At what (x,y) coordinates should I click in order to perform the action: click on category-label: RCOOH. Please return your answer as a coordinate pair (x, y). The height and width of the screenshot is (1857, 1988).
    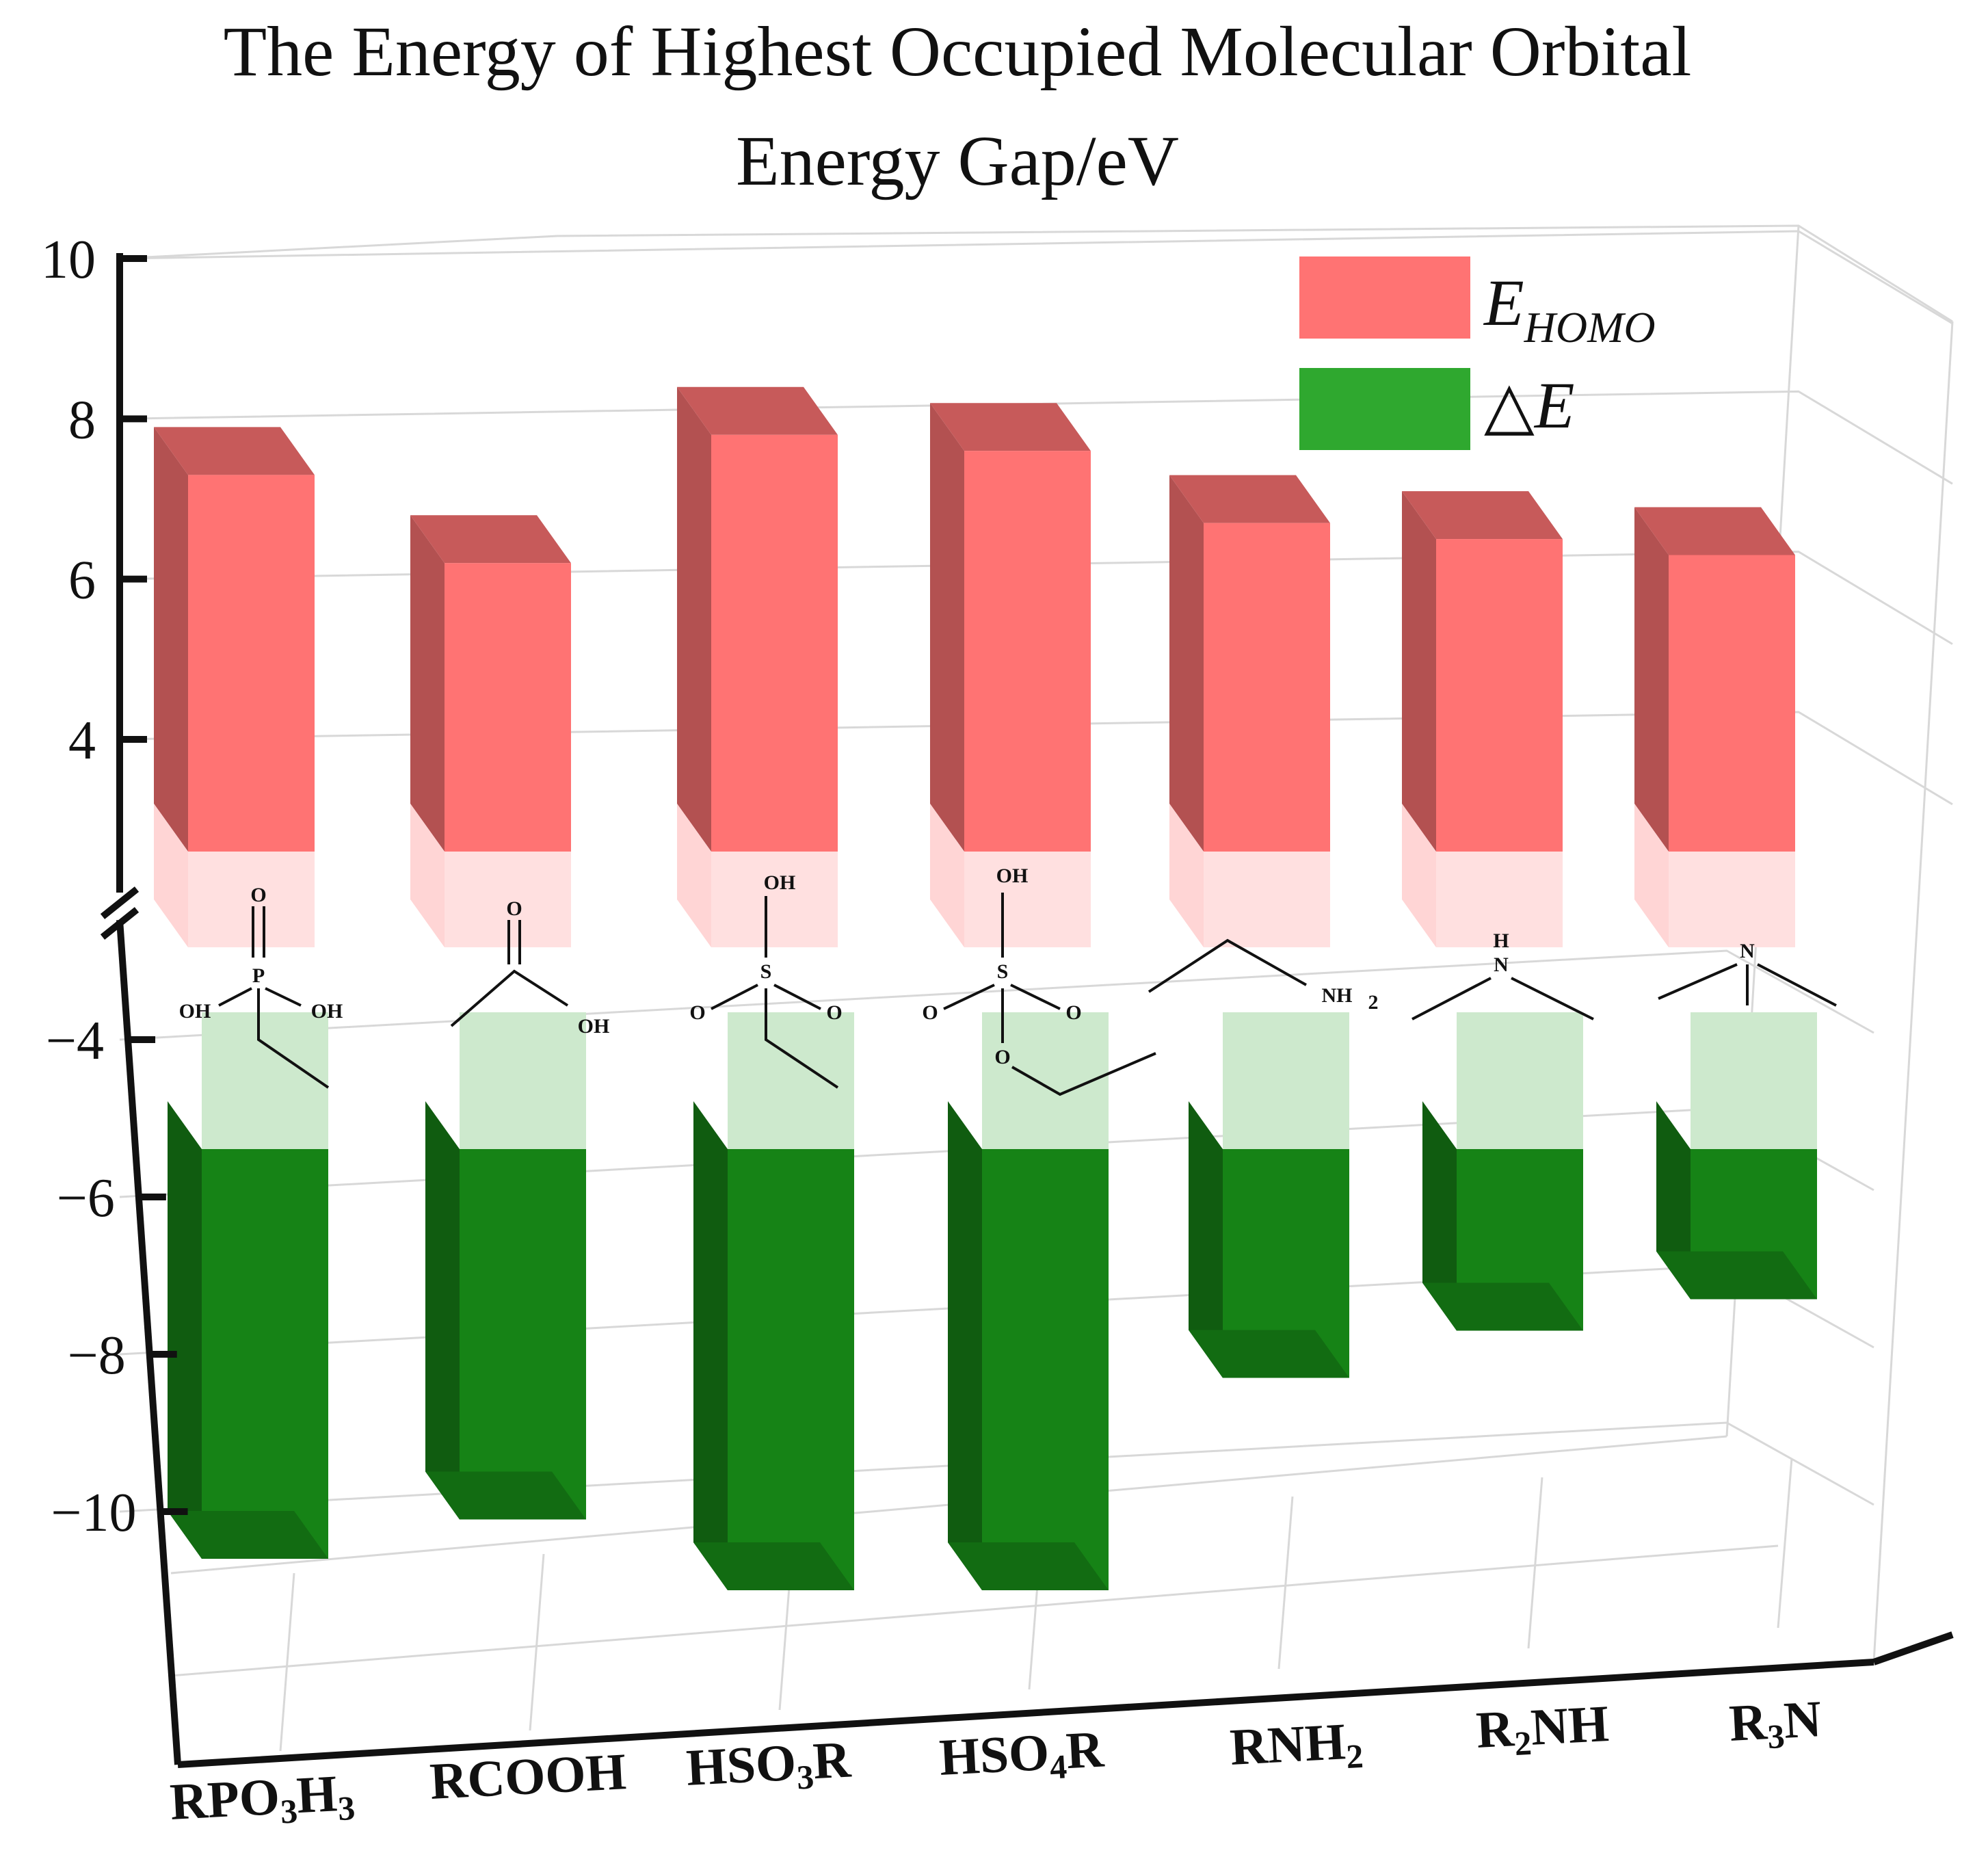
    Looking at the image, I should click on (527, 1776).